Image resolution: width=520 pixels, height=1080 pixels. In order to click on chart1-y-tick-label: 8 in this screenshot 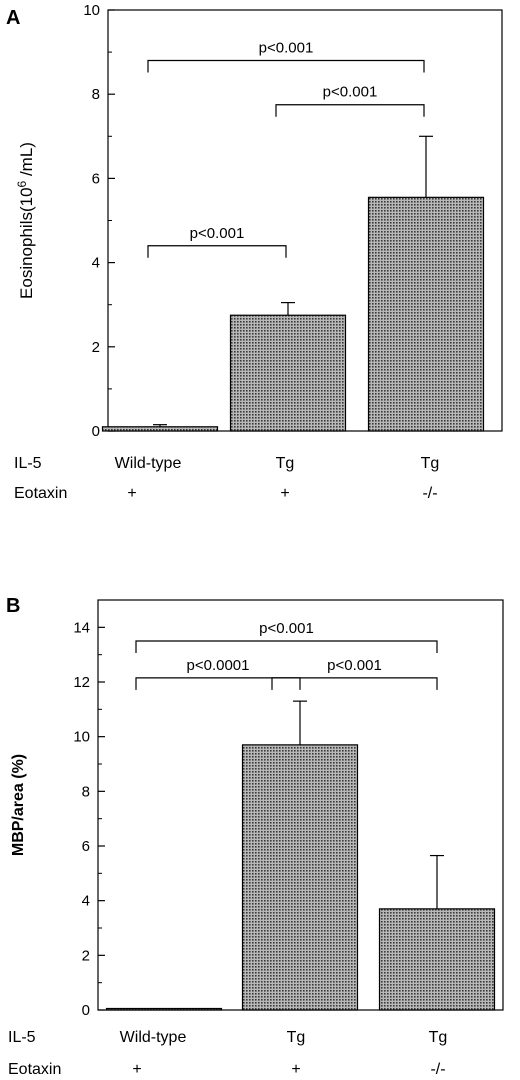, I will do `click(86, 791)`.